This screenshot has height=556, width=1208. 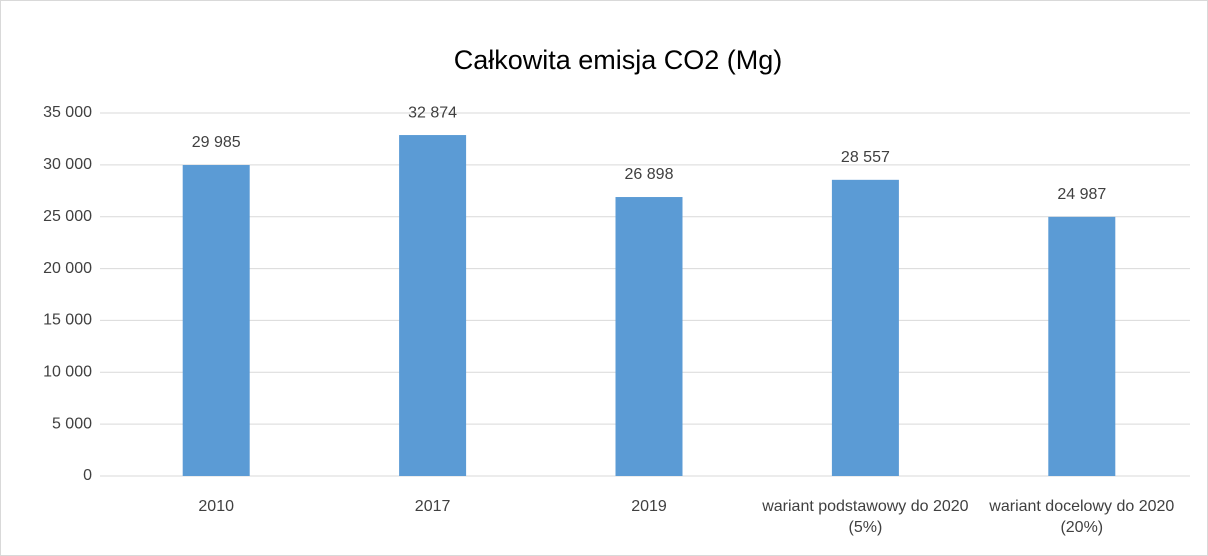 I want to click on x-tick-label: 2017, so click(x=432, y=506).